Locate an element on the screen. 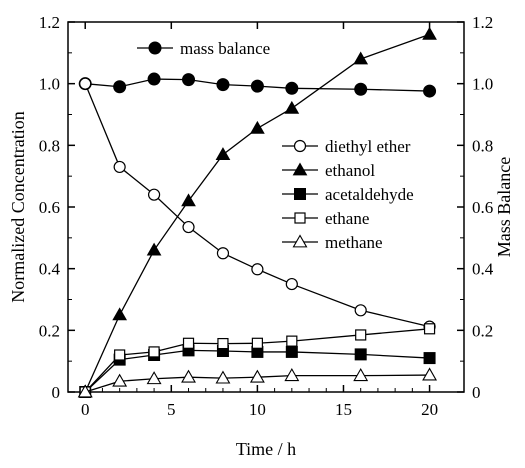 This screenshot has height=468, width=525. legend-item: mass balance is located at coordinates (203, 48).